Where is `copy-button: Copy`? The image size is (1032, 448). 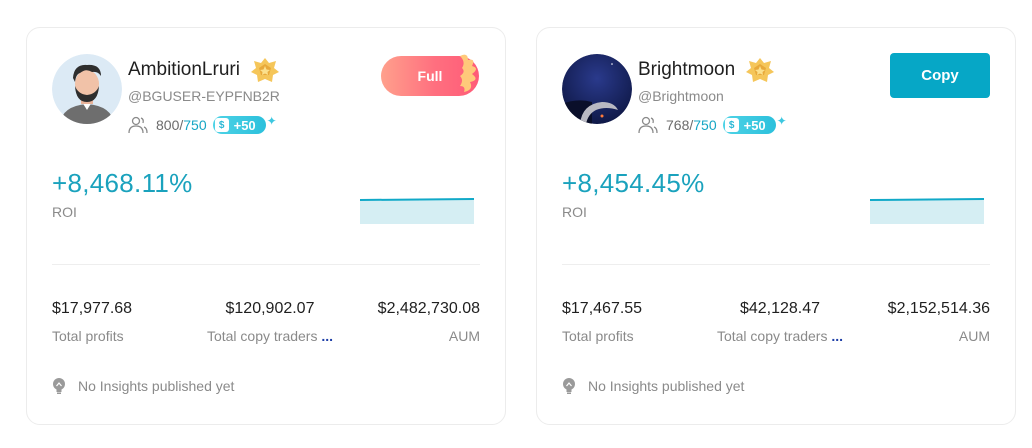
copy-button: Copy is located at coordinates (940, 75).